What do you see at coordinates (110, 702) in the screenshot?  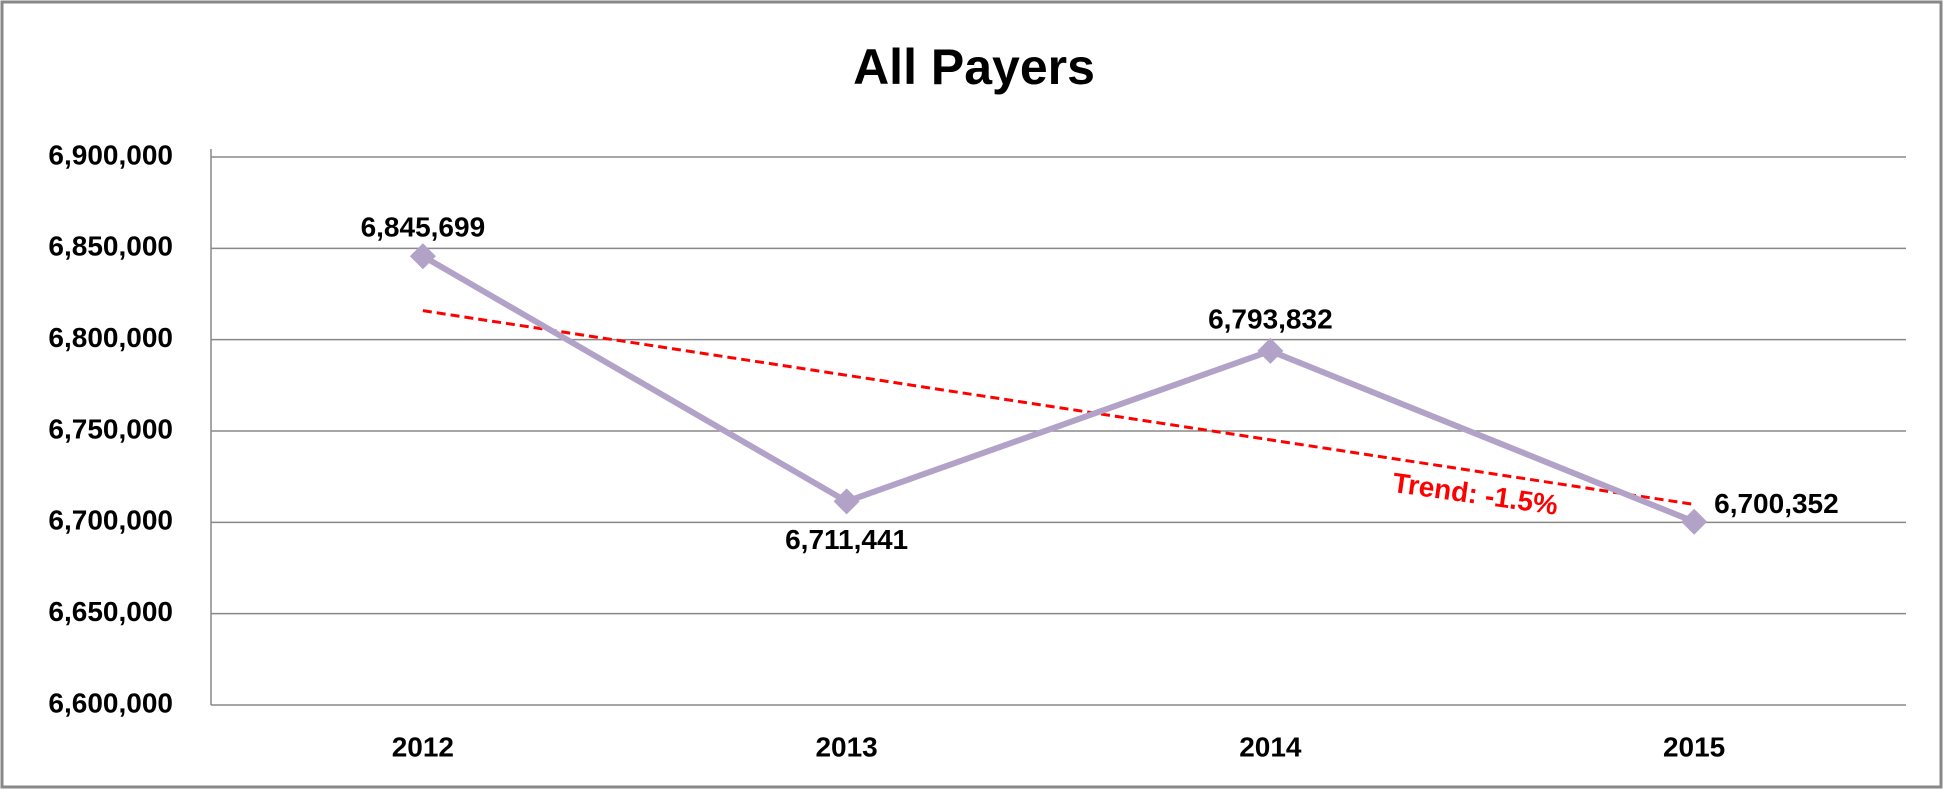 I see `y-tick-label: 6,600,000` at bounding box center [110, 702].